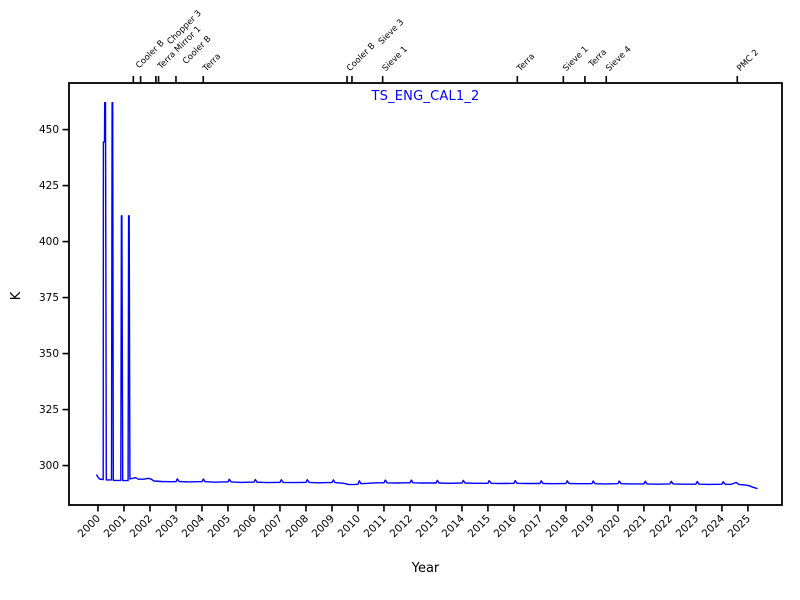 This screenshot has height=600, width=800. I want to click on chart-title: TS_ENG_CAL1_2, so click(425, 96).